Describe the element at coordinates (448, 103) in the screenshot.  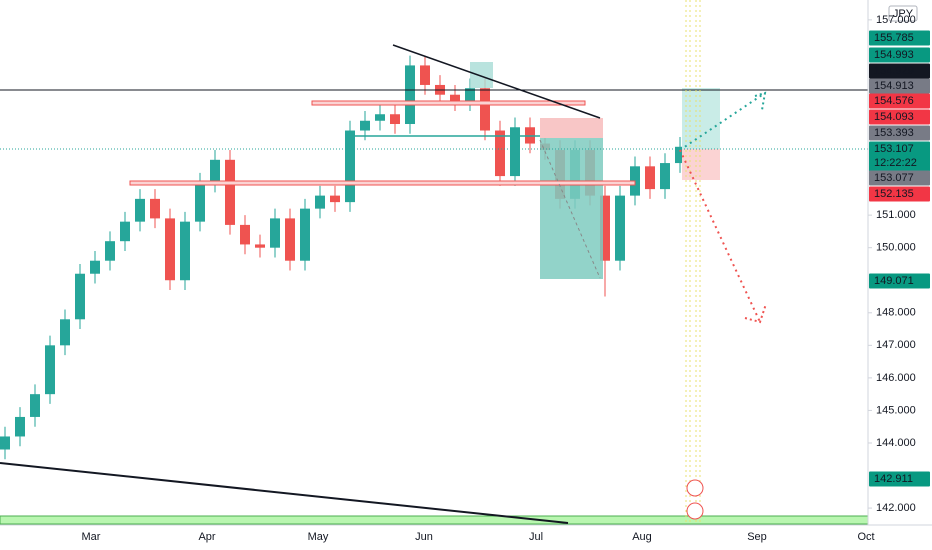
I see `resistance-zone` at that location.